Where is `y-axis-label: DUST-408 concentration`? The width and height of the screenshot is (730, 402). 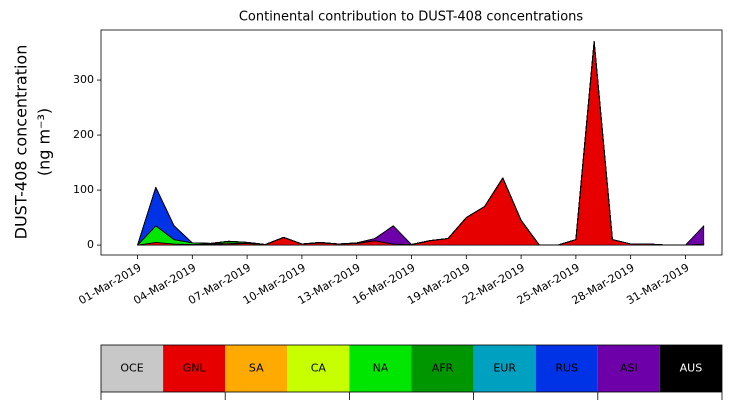
y-axis-label: DUST-408 concentration is located at coordinates (21, 142).